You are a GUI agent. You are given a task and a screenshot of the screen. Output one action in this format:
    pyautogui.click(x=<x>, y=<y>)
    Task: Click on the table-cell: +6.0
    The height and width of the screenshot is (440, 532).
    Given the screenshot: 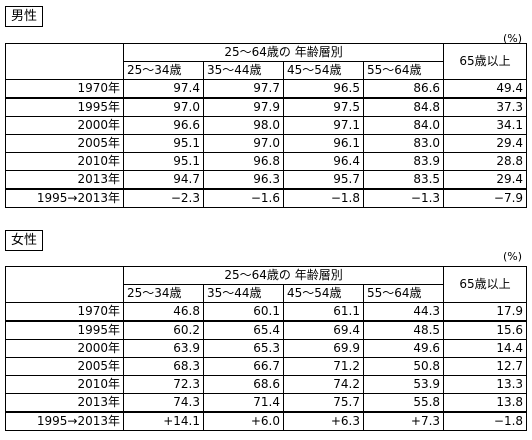 What is the action you would take?
    pyautogui.click(x=243, y=421)
    